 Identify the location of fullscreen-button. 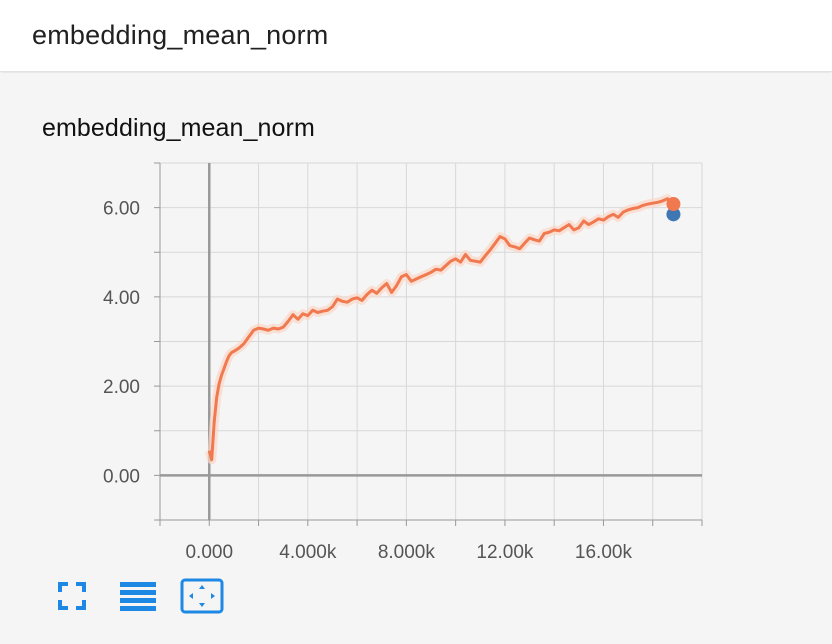
(72, 596).